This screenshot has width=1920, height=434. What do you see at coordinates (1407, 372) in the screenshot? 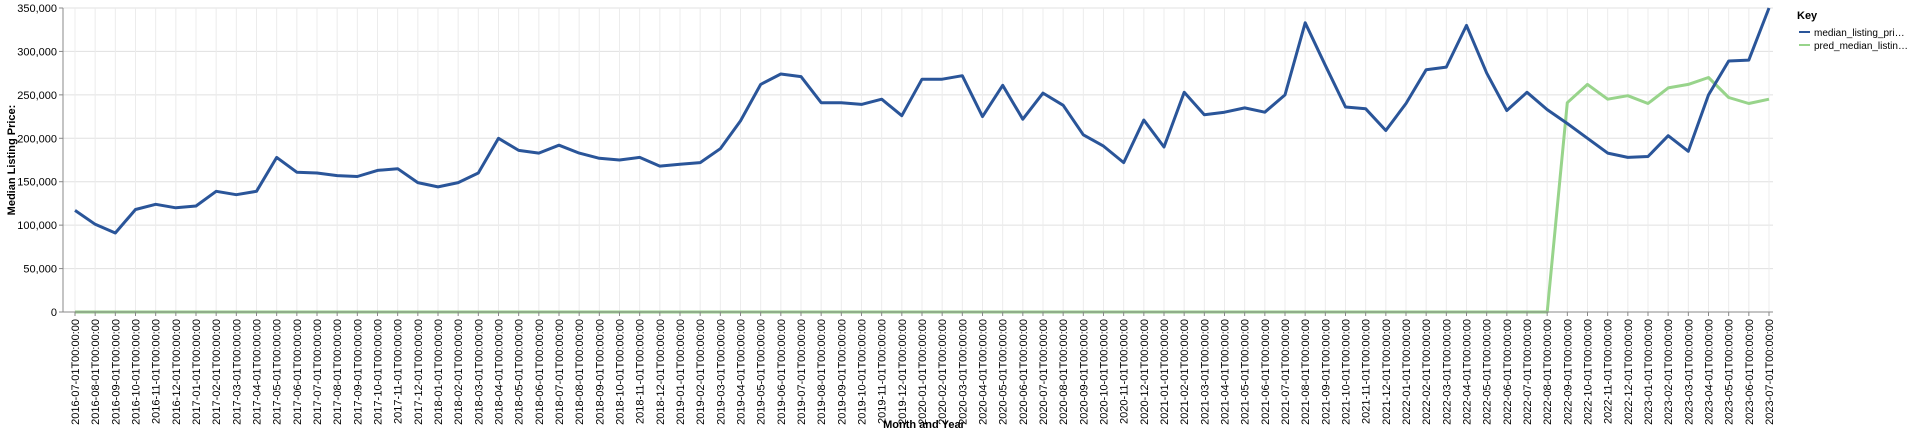
I see `x-tick-label: 2022-01-01T00:00:00` at bounding box center [1407, 372].